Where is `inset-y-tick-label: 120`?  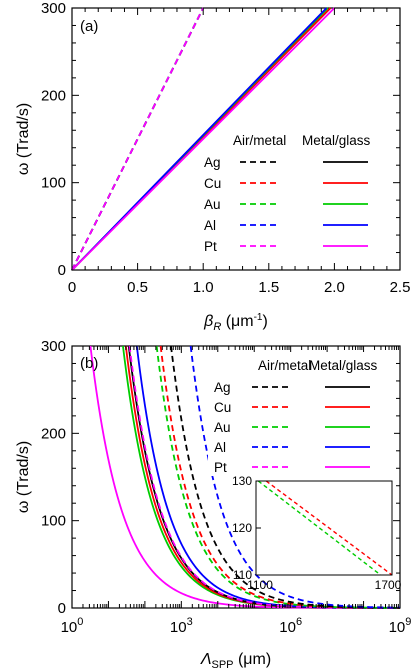 inset-y-tick-label: 120 is located at coordinates (242, 528).